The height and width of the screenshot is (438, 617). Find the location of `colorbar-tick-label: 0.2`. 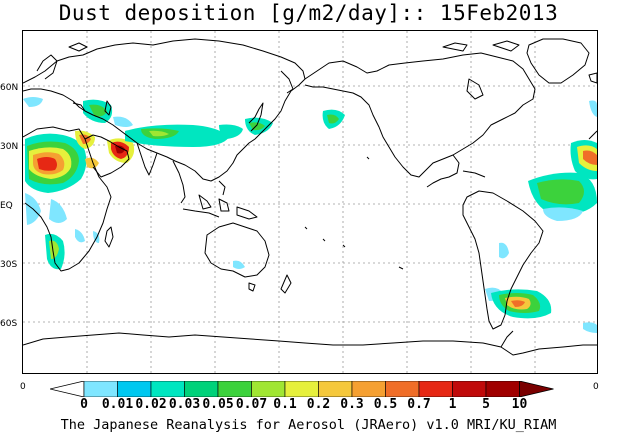

colorbar-tick-label: 0.2 is located at coordinates (318, 404).